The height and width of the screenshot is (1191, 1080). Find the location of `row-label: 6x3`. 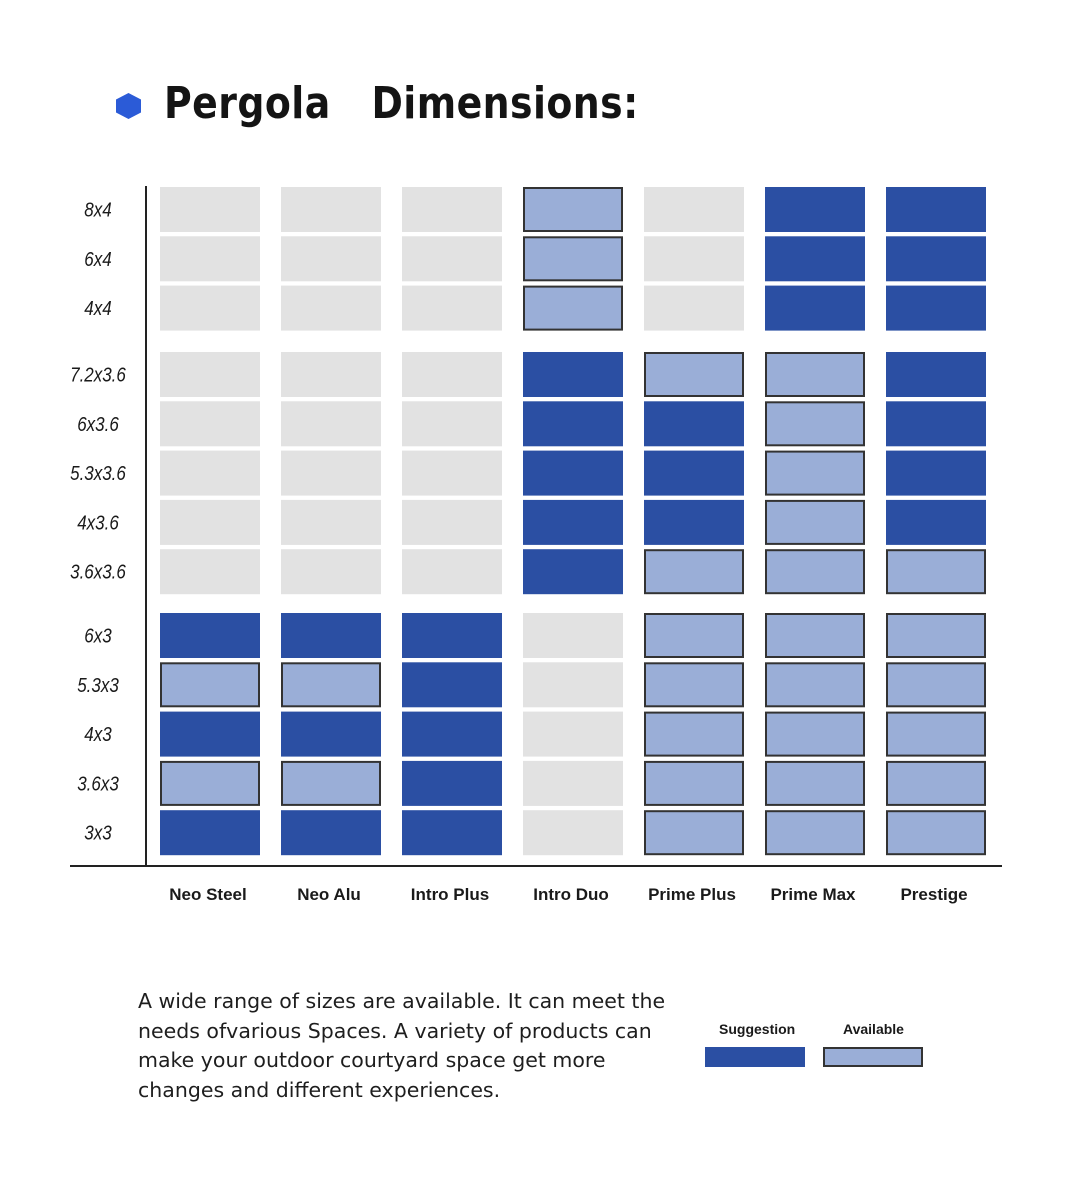

row-label: 6x3 is located at coordinates (98, 635).